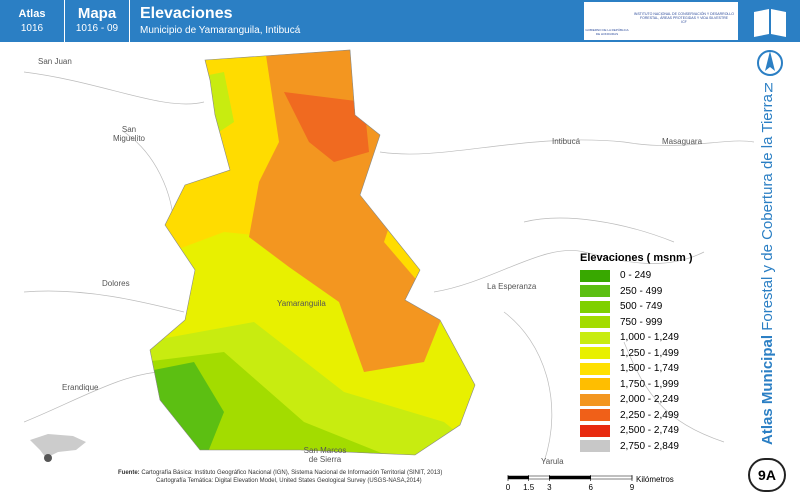 This screenshot has width=800, height=500. What do you see at coordinates (512, 286) in the screenshot?
I see `place-label: La Esperanza` at bounding box center [512, 286].